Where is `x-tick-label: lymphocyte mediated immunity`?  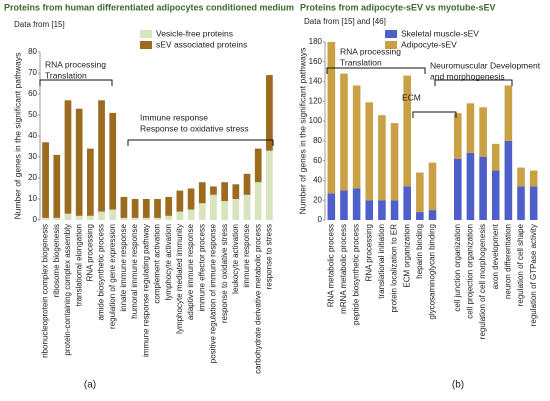 x-tick-label: lymphocyte mediated immunity is located at coordinates (179, 279).